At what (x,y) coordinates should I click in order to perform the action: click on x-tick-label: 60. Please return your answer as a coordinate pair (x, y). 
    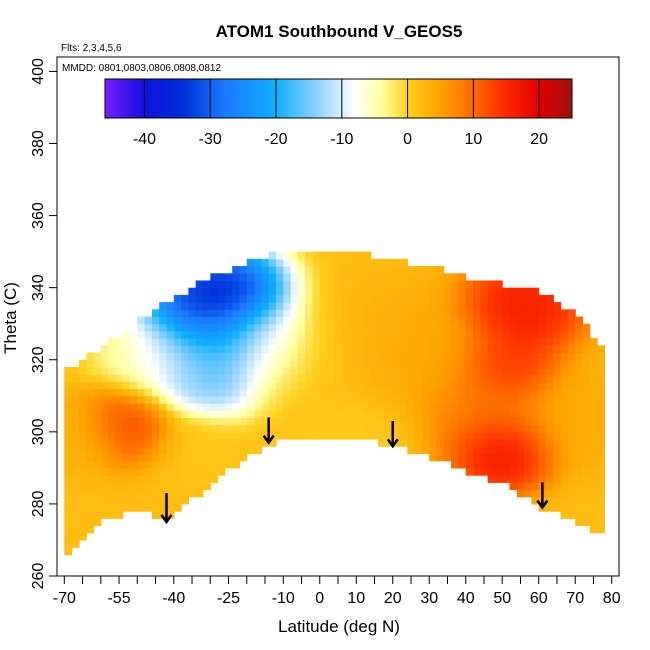
    Looking at the image, I should click on (539, 598).